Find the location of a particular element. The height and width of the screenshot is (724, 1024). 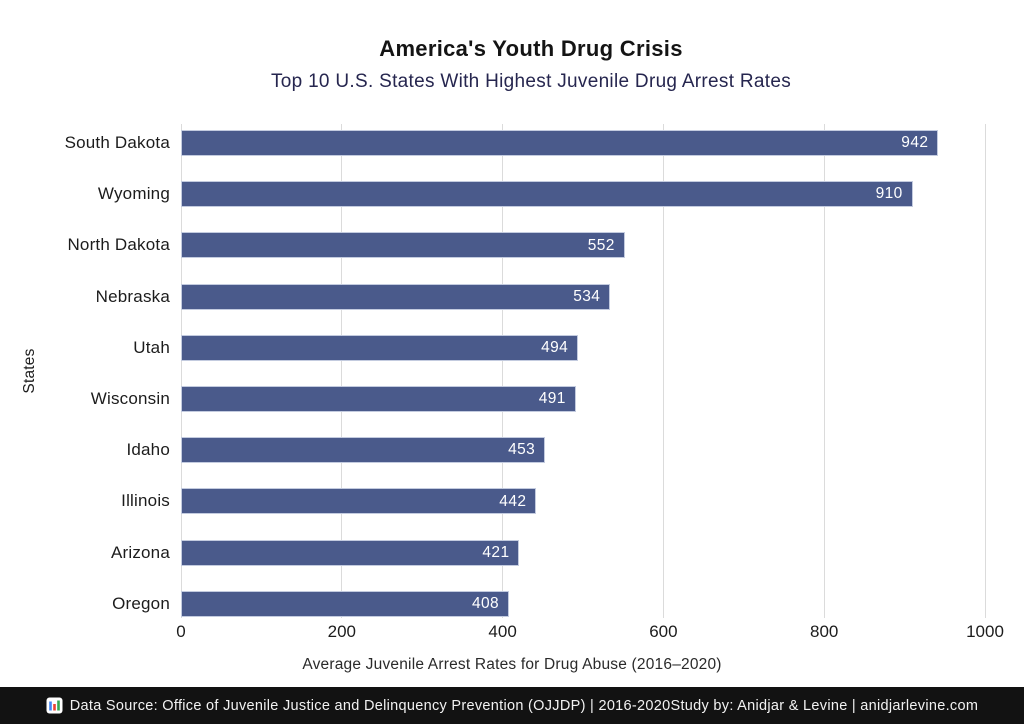

bar-value-label: 408 is located at coordinates (485, 604).